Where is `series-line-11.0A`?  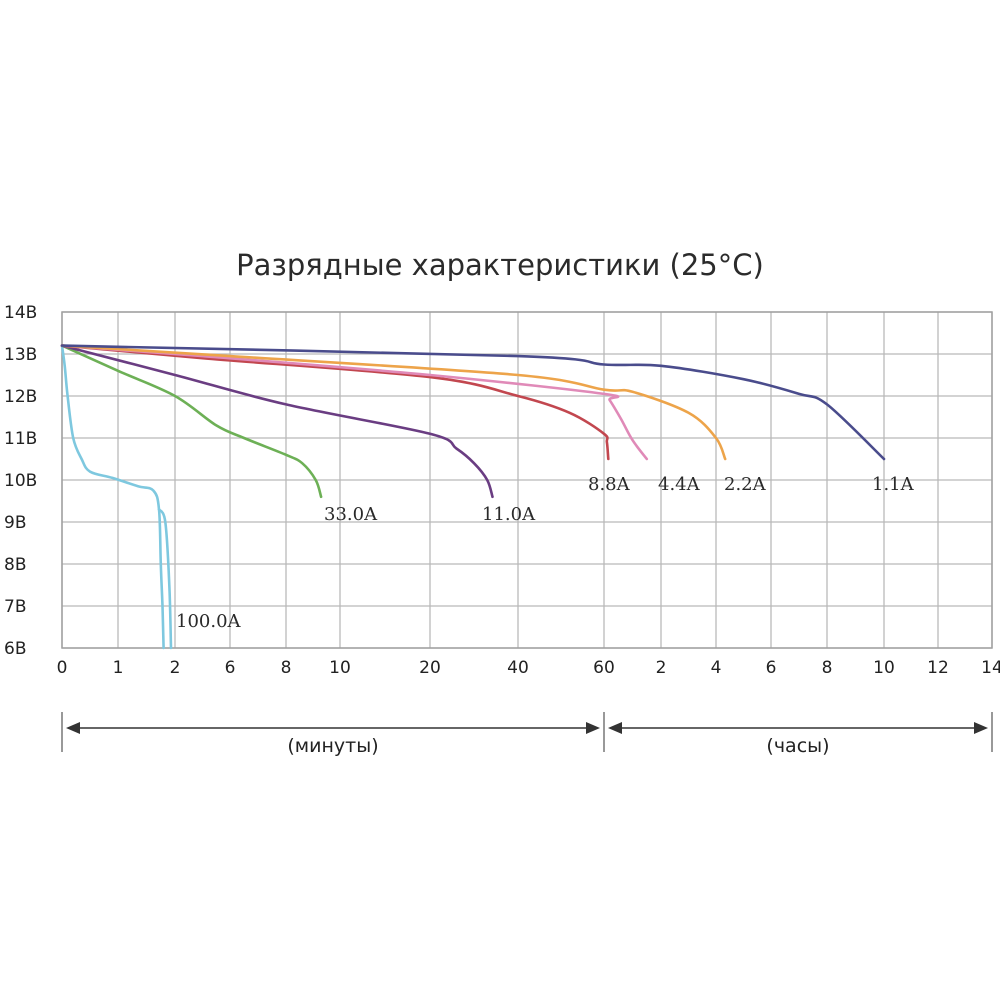
series-line-11.0A is located at coordinates (277, 421).